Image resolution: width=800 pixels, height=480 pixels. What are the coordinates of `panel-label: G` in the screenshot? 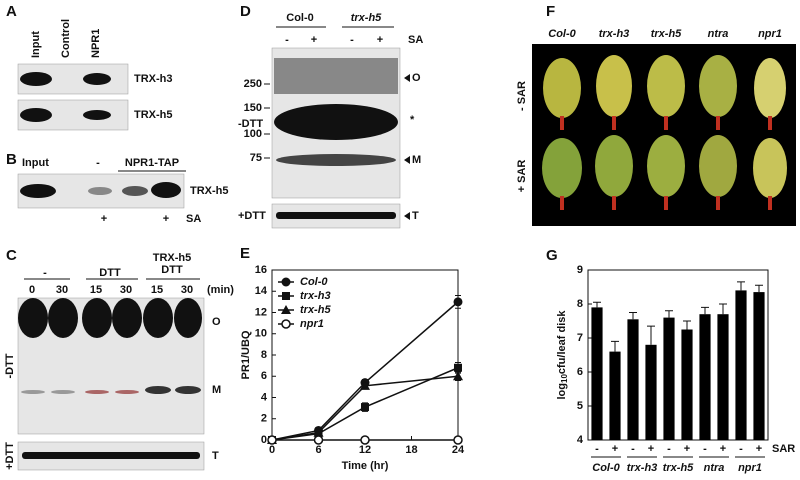 It's located at (552, 255).